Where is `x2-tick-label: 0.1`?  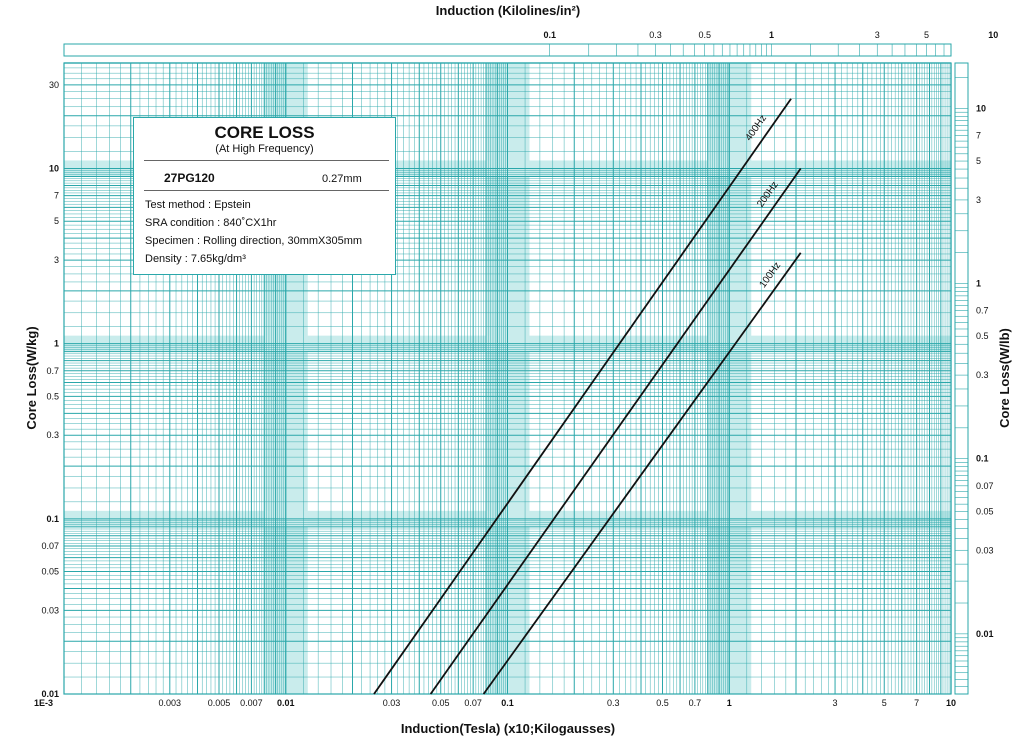
x2-tick-label: 0.1 is located at coordinates (549, 35).